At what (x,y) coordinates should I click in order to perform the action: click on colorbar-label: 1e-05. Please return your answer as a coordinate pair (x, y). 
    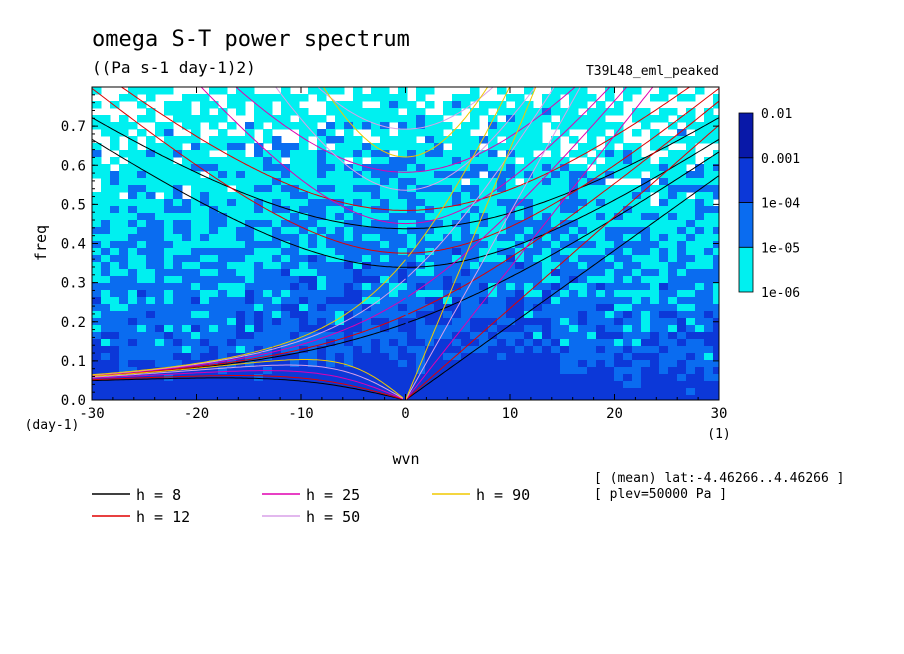
    Looking at the image, I should click on (780, 248).